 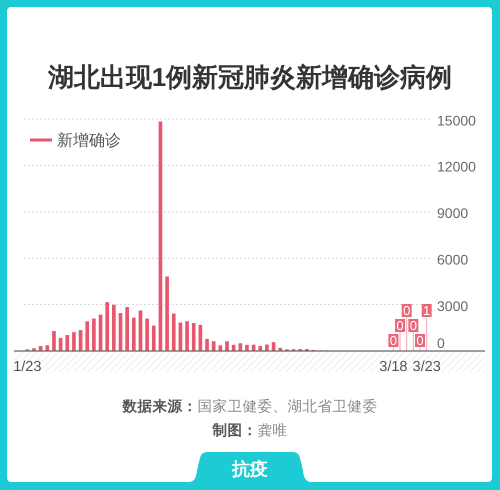 What do you see at coordinates (250, 406) in the screenshot?
I see `source-note: 数据来源：国家卫健委、湖北省卫健委` at bounding box center [250, 406].